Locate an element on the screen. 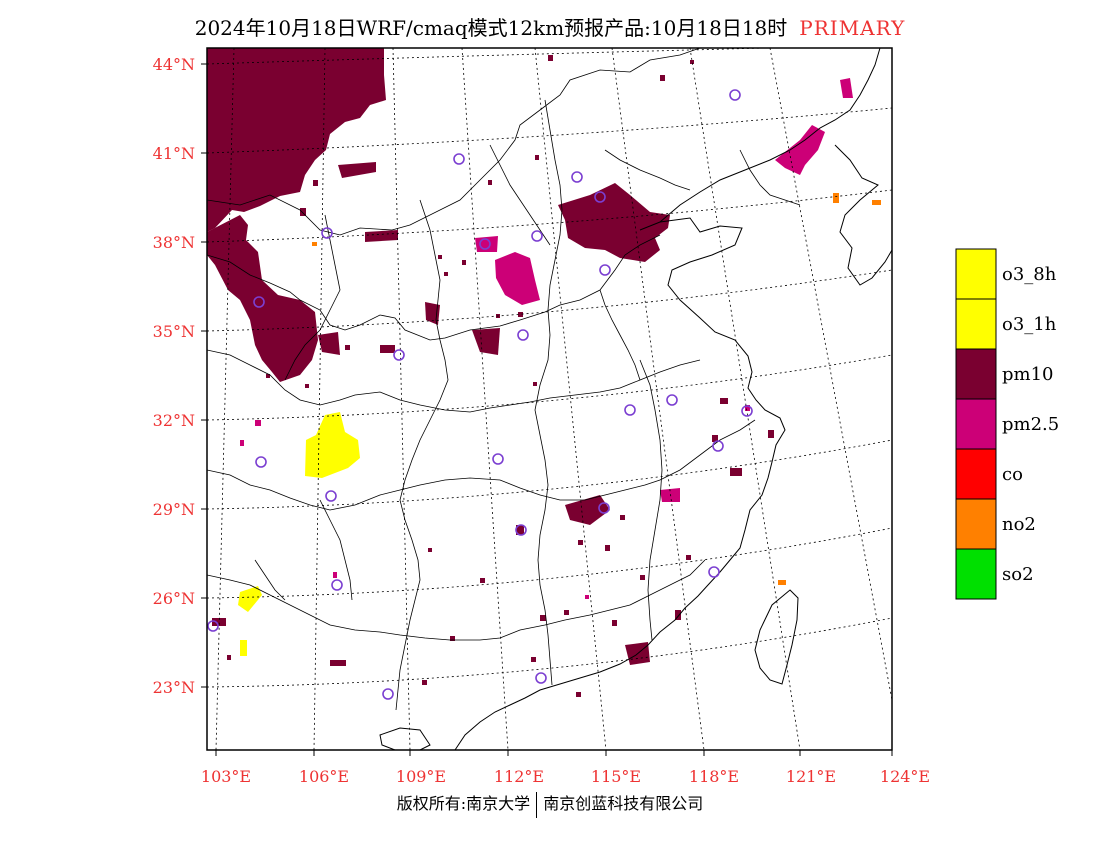  legend-swatch-no2 is located at coordinates (976, 524).